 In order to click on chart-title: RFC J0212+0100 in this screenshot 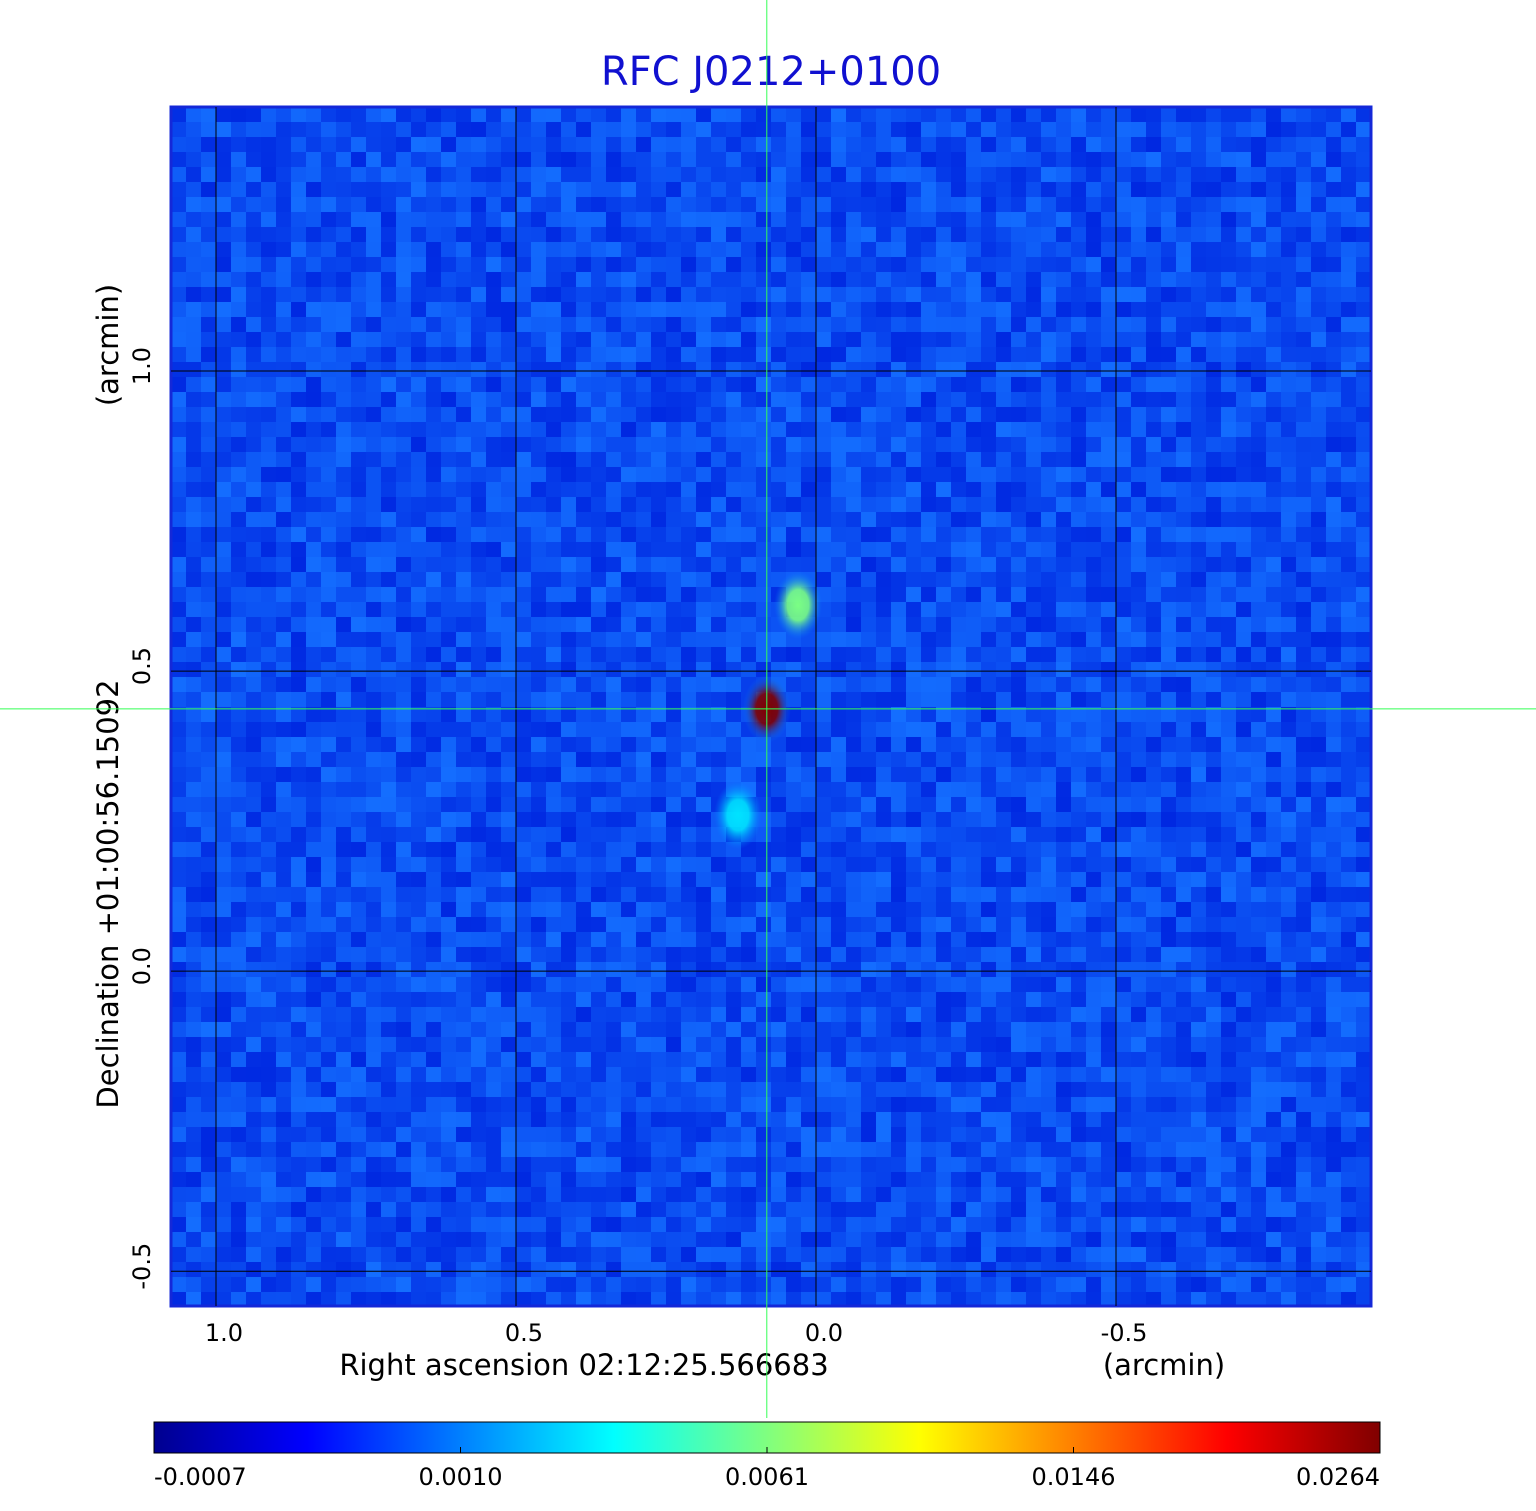, I will do `click(771, 72)`.